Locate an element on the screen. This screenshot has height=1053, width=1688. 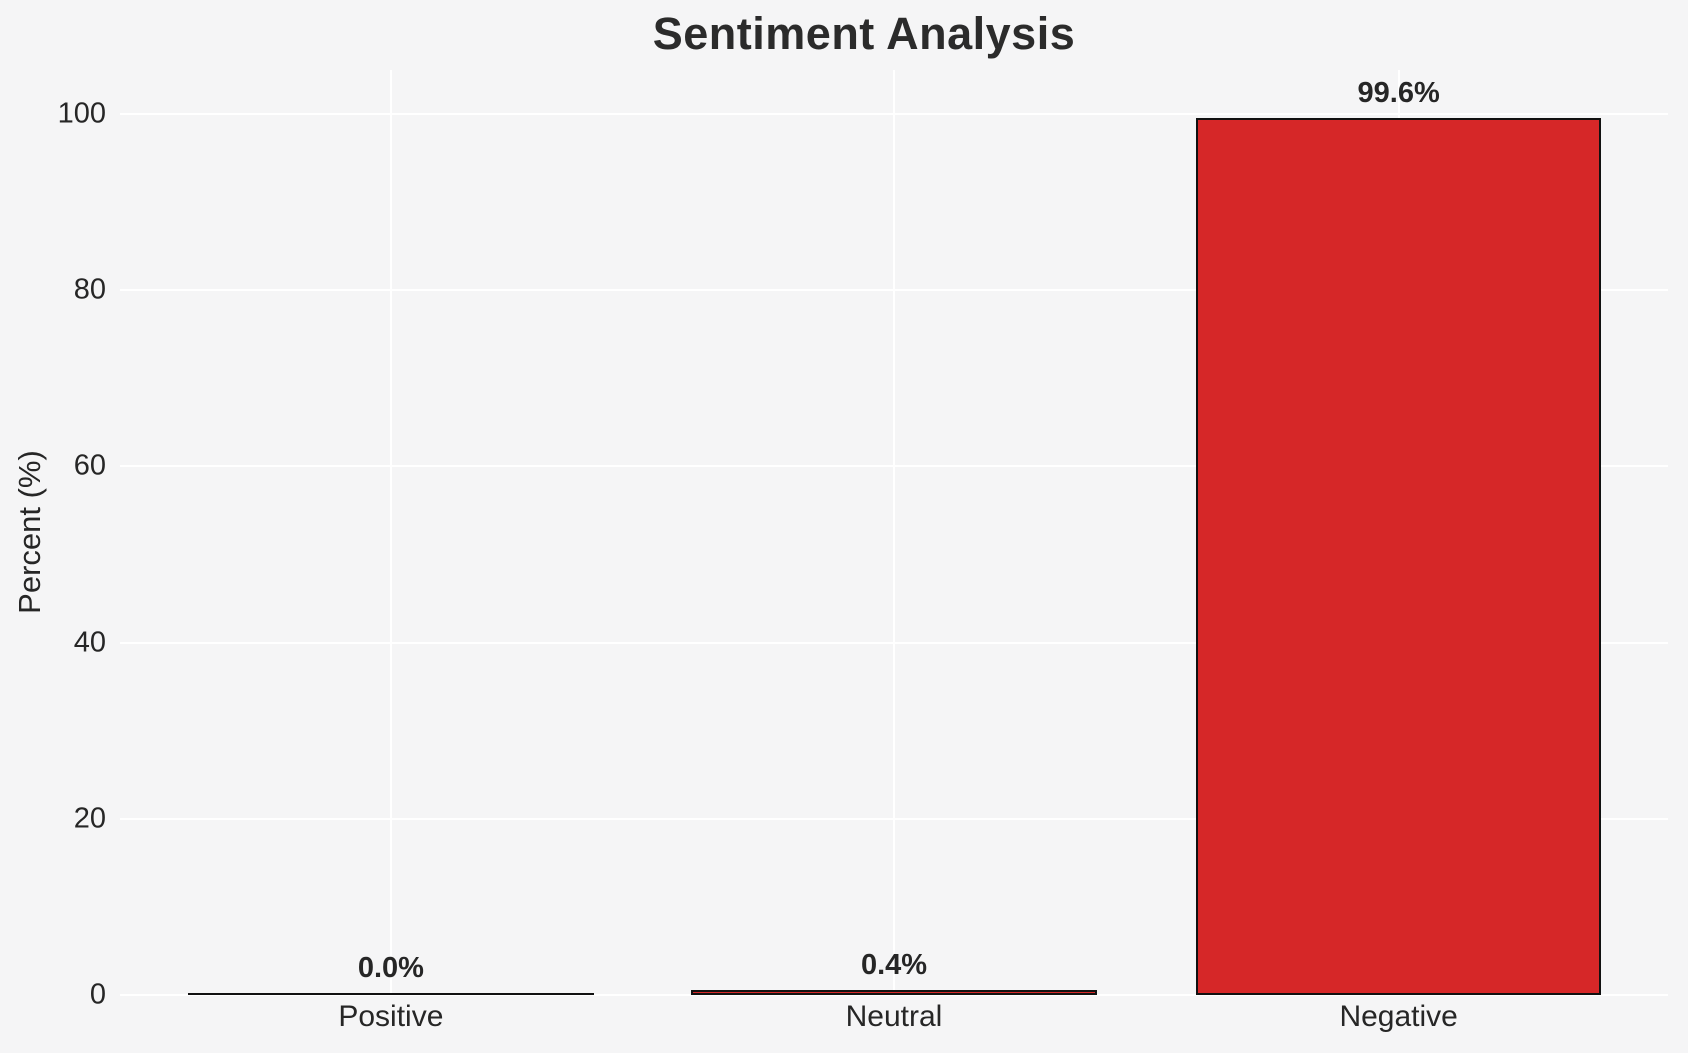
bar-value-label-positive: 0.0% is located at coordinates (390, 968).